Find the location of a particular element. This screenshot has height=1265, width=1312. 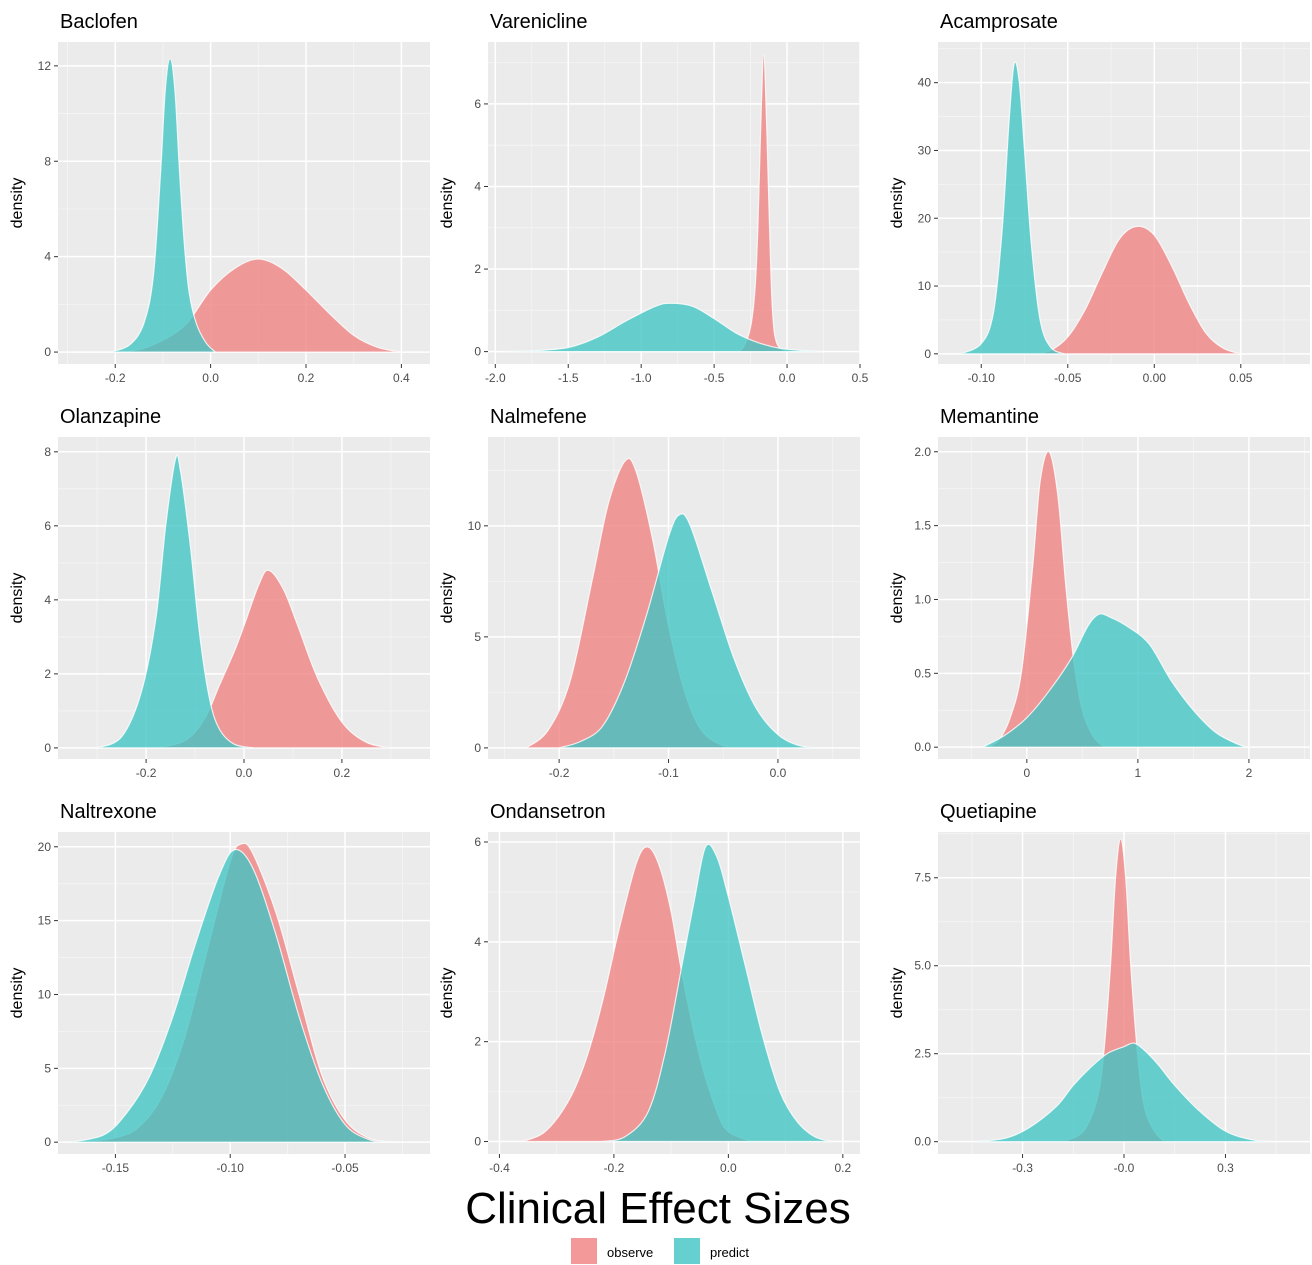

y-tick-label: 7.5 is located at coordinates (922, 878).